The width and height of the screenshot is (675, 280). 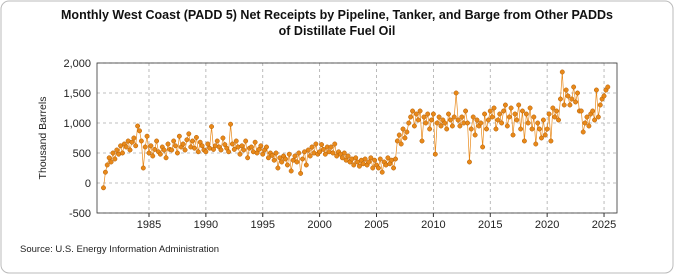 What do you see at coordinates (319, 225) in the screenshot?
I see `x-tick-label: 2000` at bounding box center [319, 225].